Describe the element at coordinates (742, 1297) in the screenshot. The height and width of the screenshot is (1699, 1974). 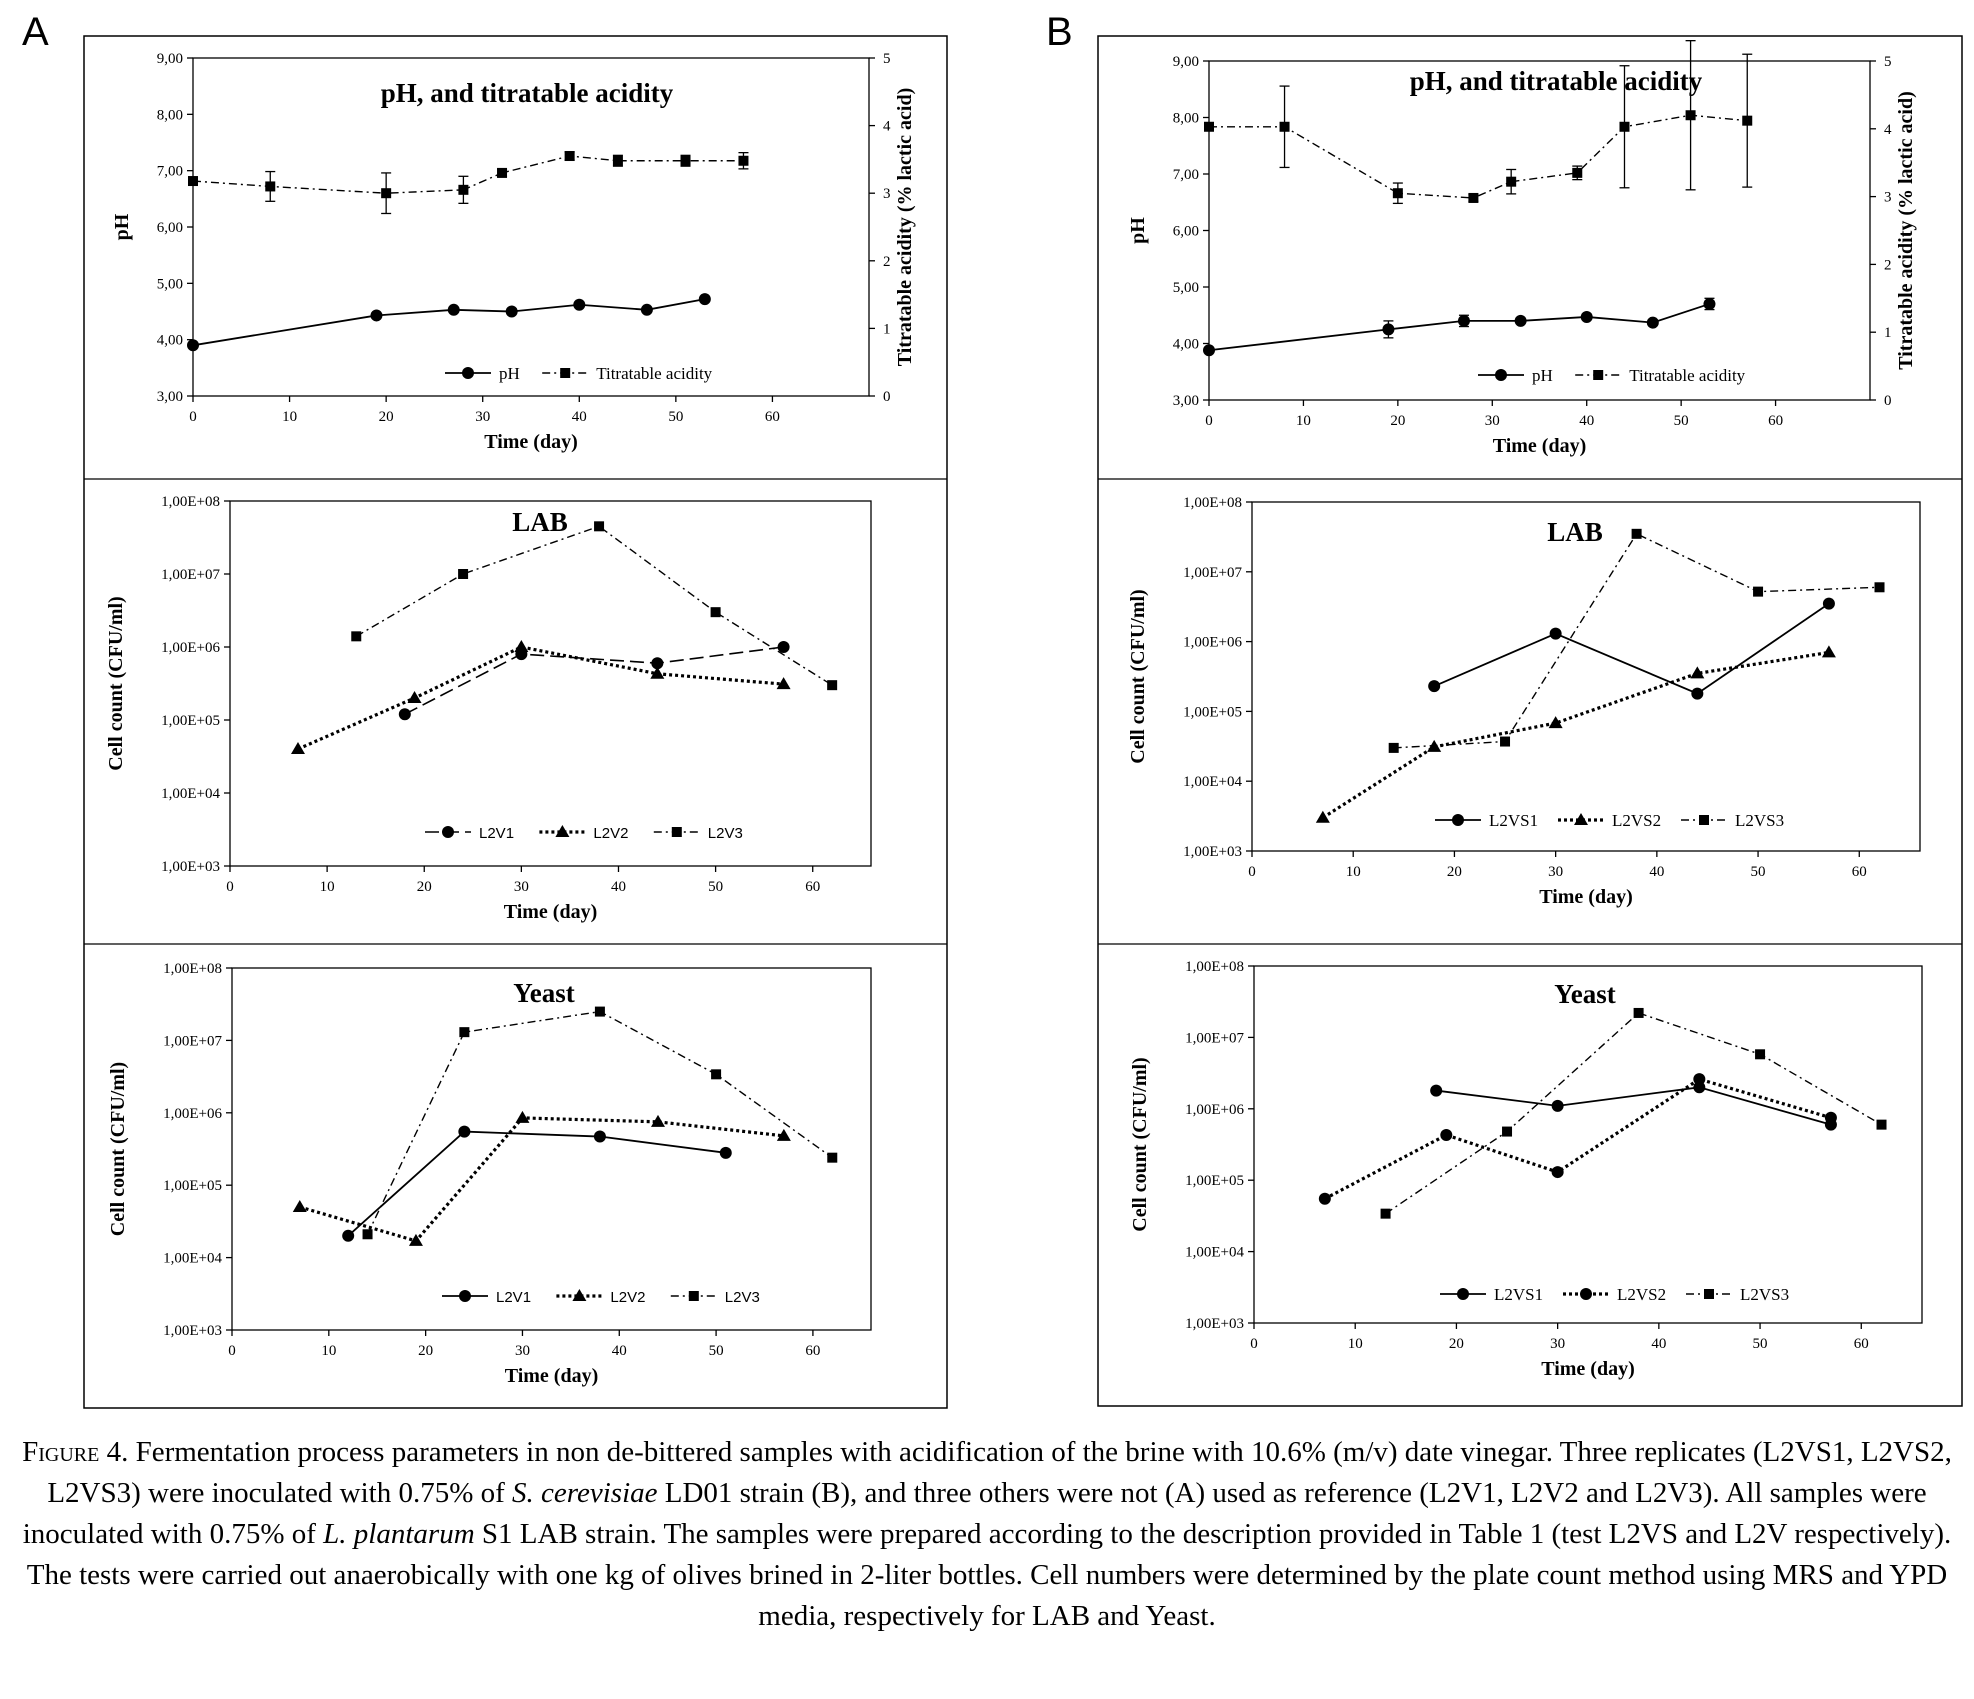
I see `legend-label: L2V3` at that location.